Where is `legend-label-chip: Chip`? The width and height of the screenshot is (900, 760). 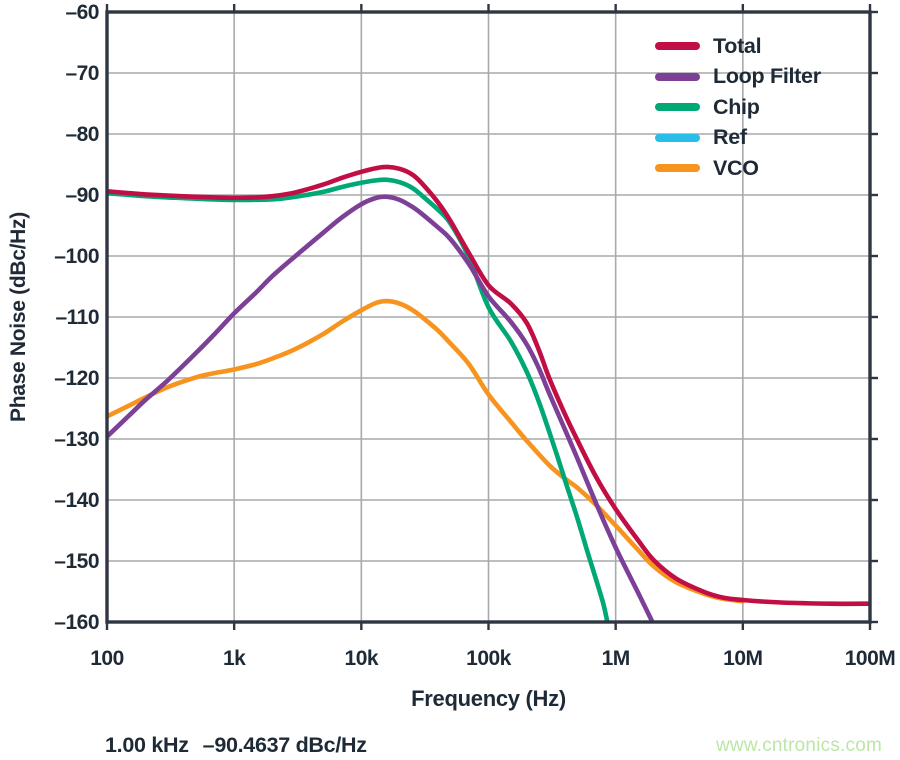
legend-label-chip: Chip is located at coordinates (736, 106).